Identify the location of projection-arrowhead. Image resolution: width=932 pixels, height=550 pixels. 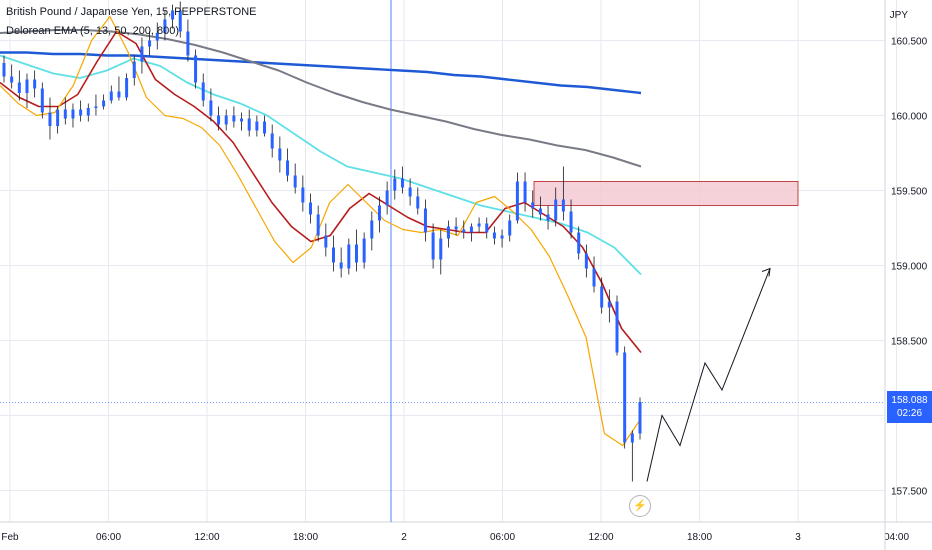
(766, 272).